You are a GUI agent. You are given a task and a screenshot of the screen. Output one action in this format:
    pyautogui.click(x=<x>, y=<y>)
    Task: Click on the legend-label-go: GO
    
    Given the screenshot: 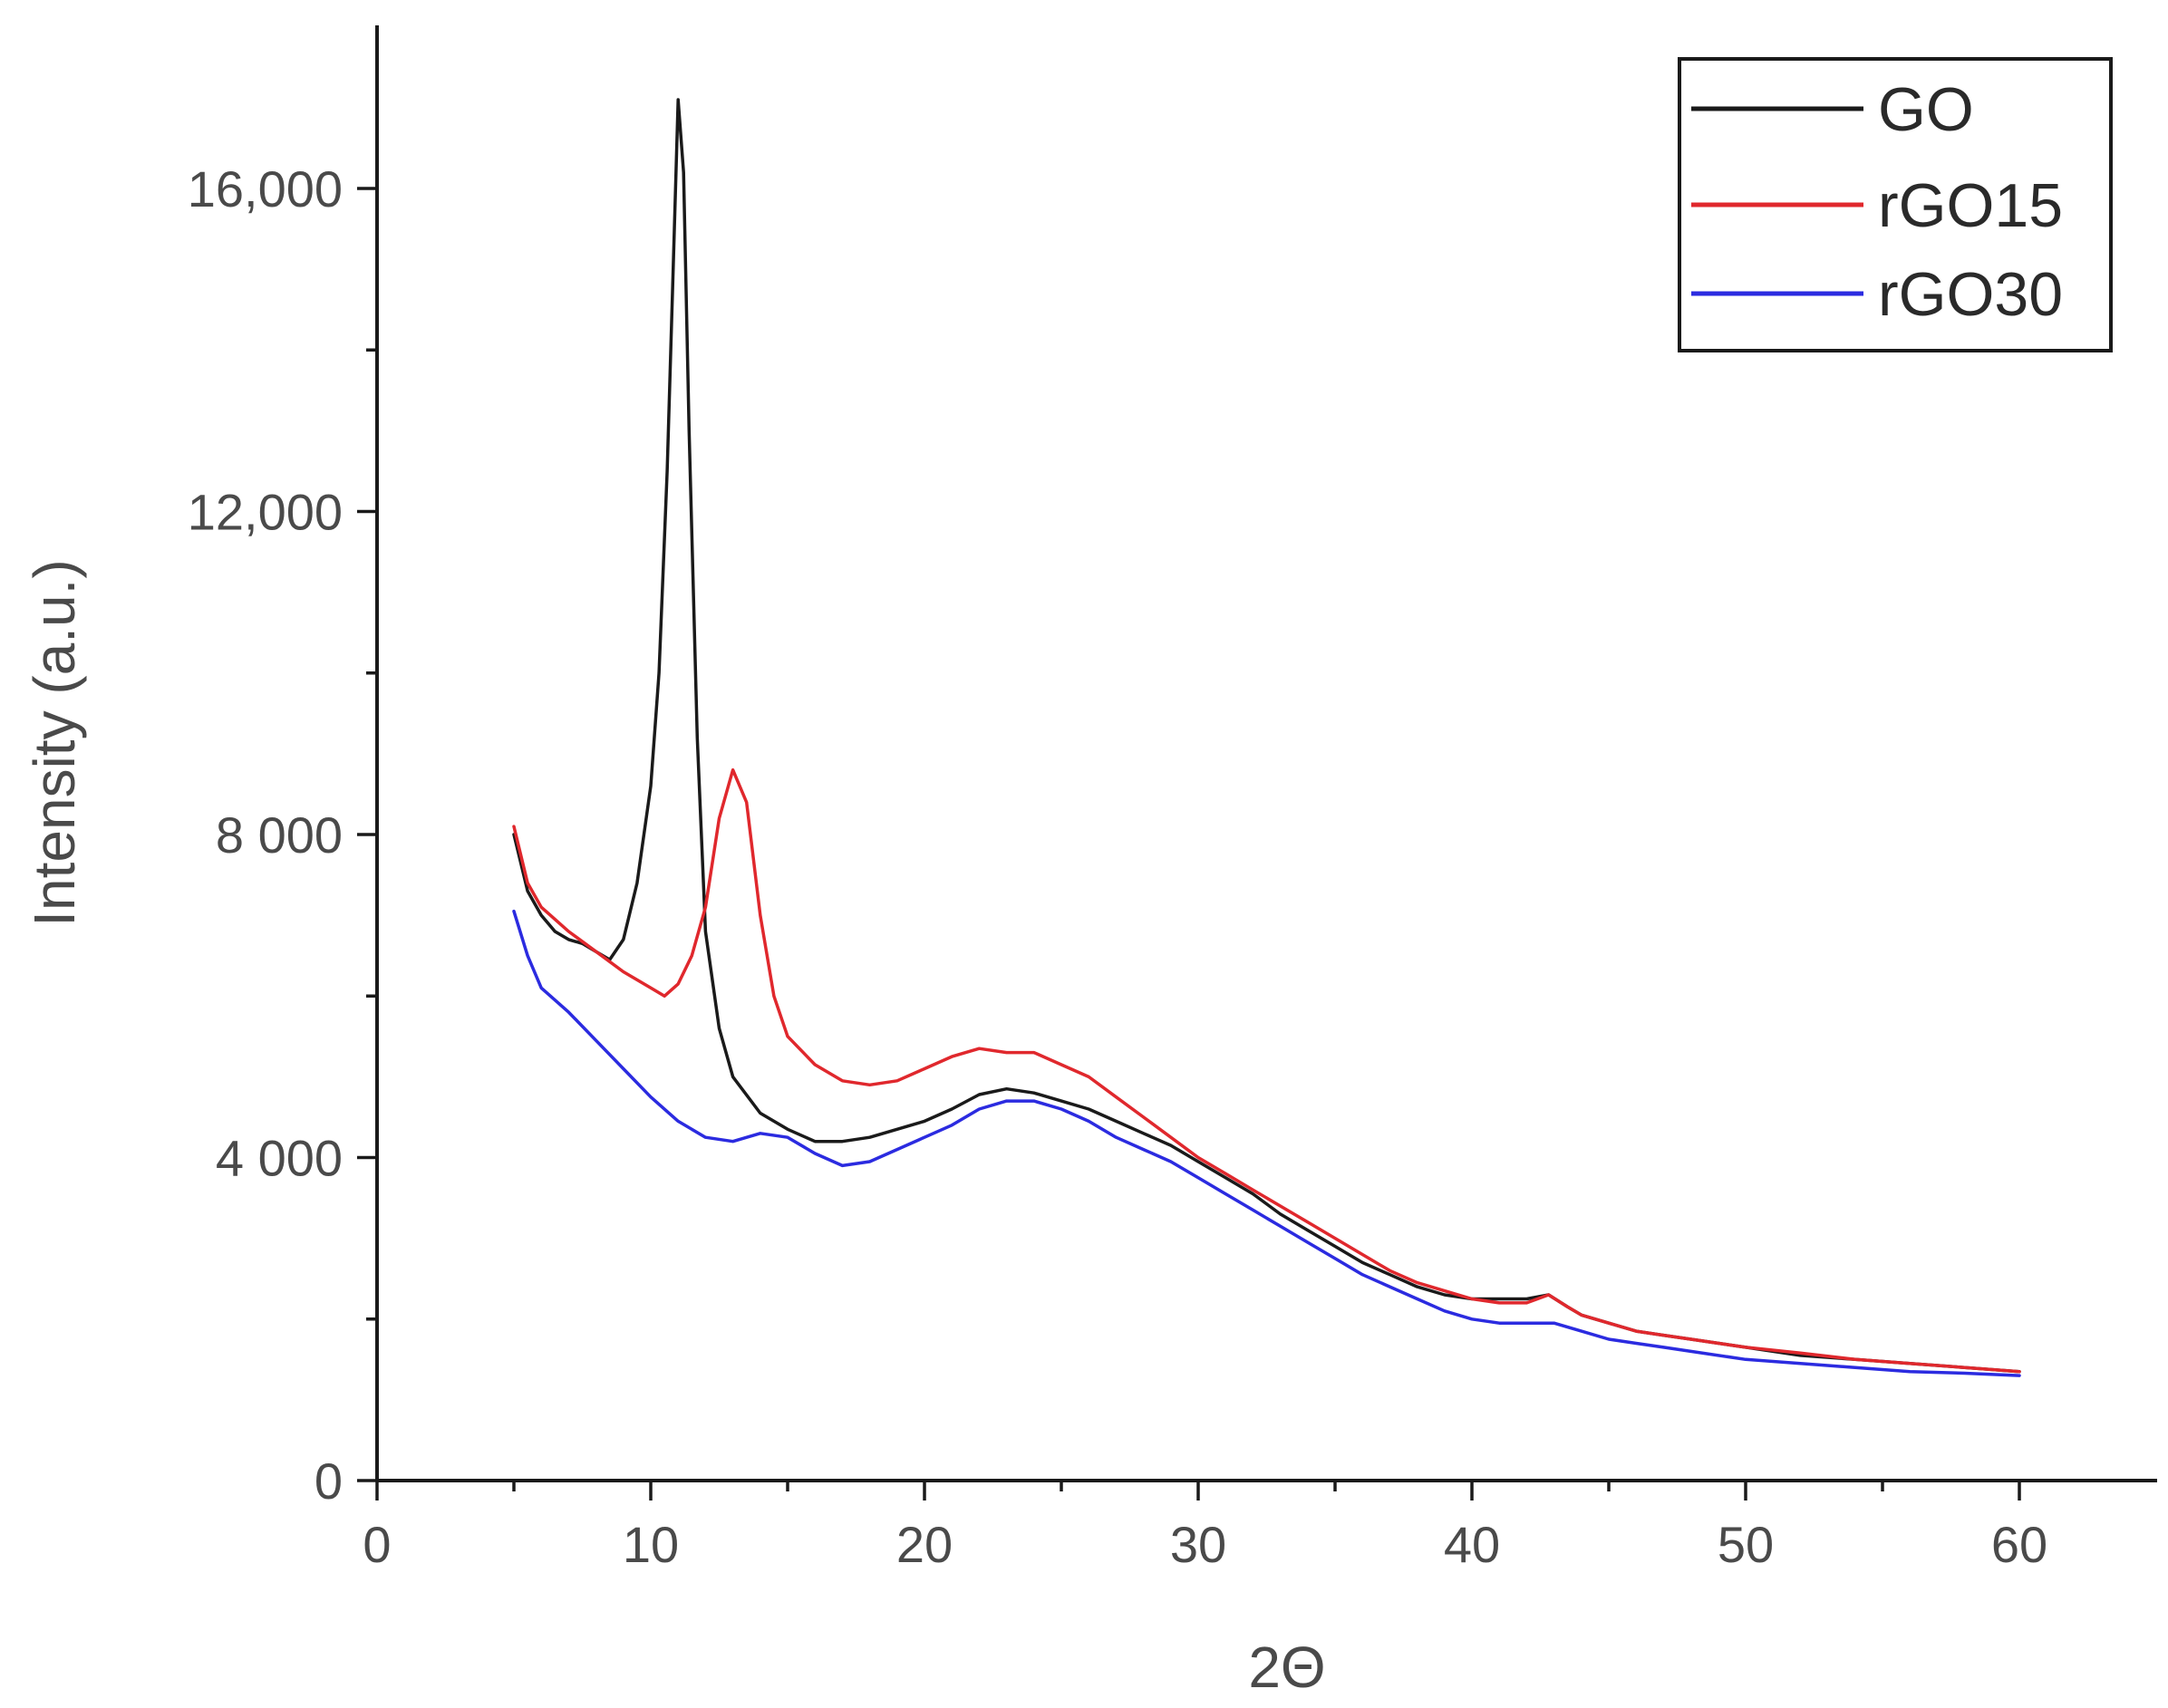 What is the action you would take?
    pyautogui.click(x=1926, y=109)
    